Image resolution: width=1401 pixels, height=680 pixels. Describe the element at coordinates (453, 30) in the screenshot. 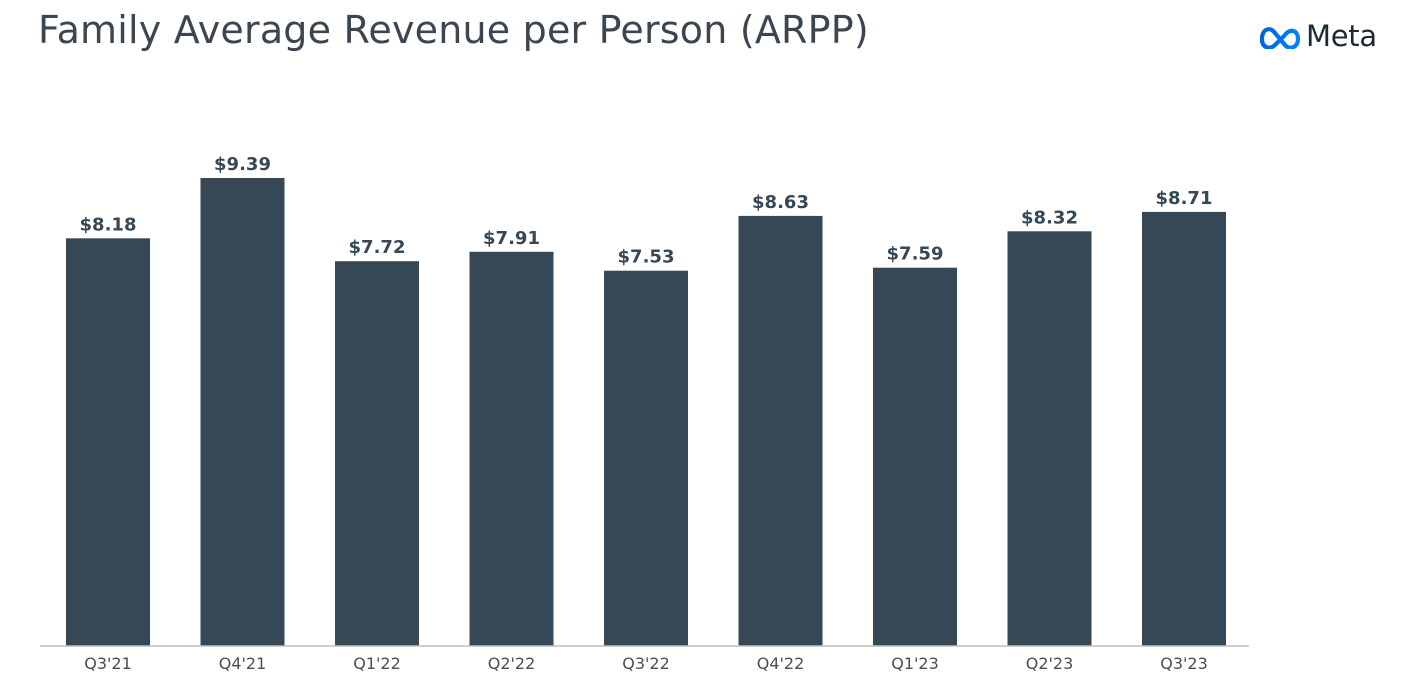

I see `page-title: Family Average Revenue per Person (ARPP)` at that location.